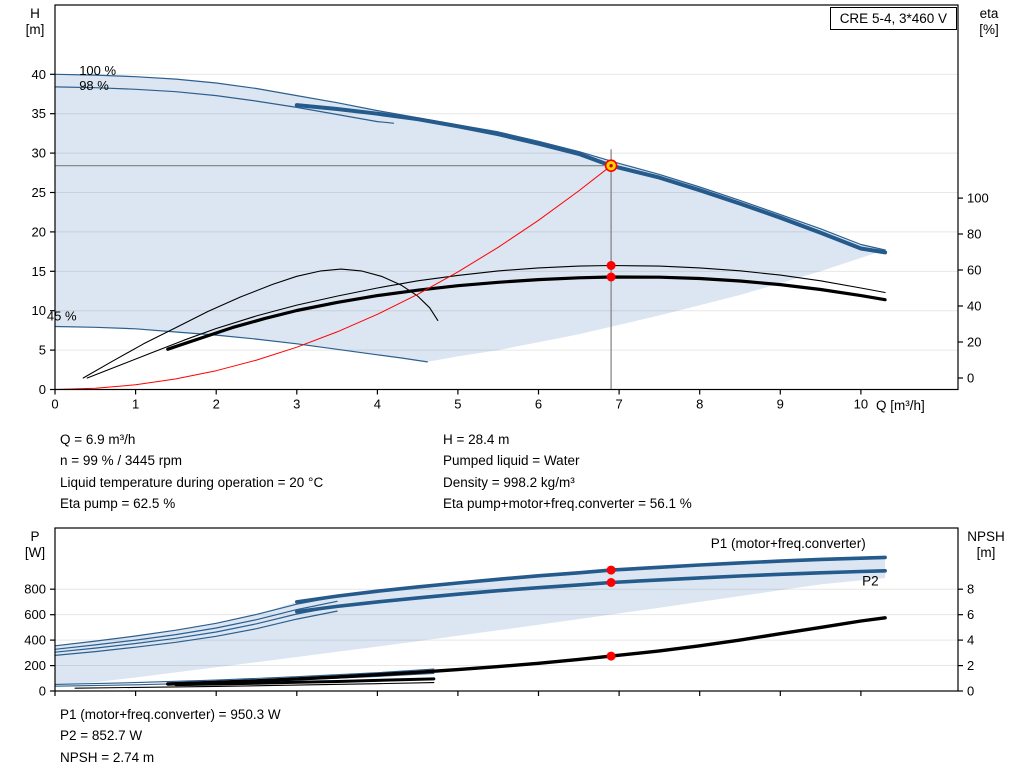 This screenshot has height=781, width=1024. What do you see at coordinates (970, 589) in the screenshot?
I see `y-right-tick-label: 8` at bounding box center [970, 589].